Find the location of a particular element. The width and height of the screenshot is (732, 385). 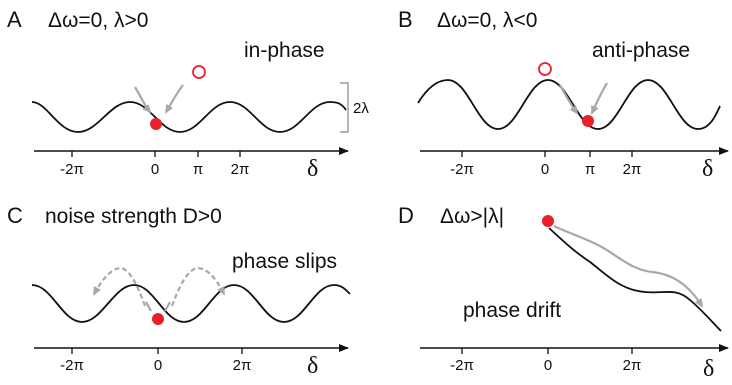

panel-b-regime-label: anti-phase is located at coordinates (641, 50).